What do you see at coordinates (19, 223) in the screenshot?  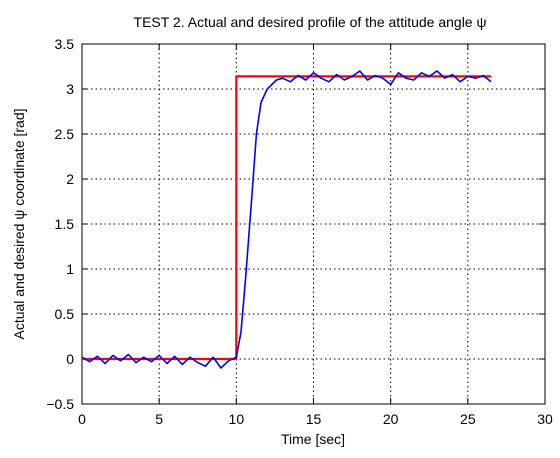 I see `y-axis-title: Actual and desired ψ coordinate [rad]` at bounding box center [19, 223].